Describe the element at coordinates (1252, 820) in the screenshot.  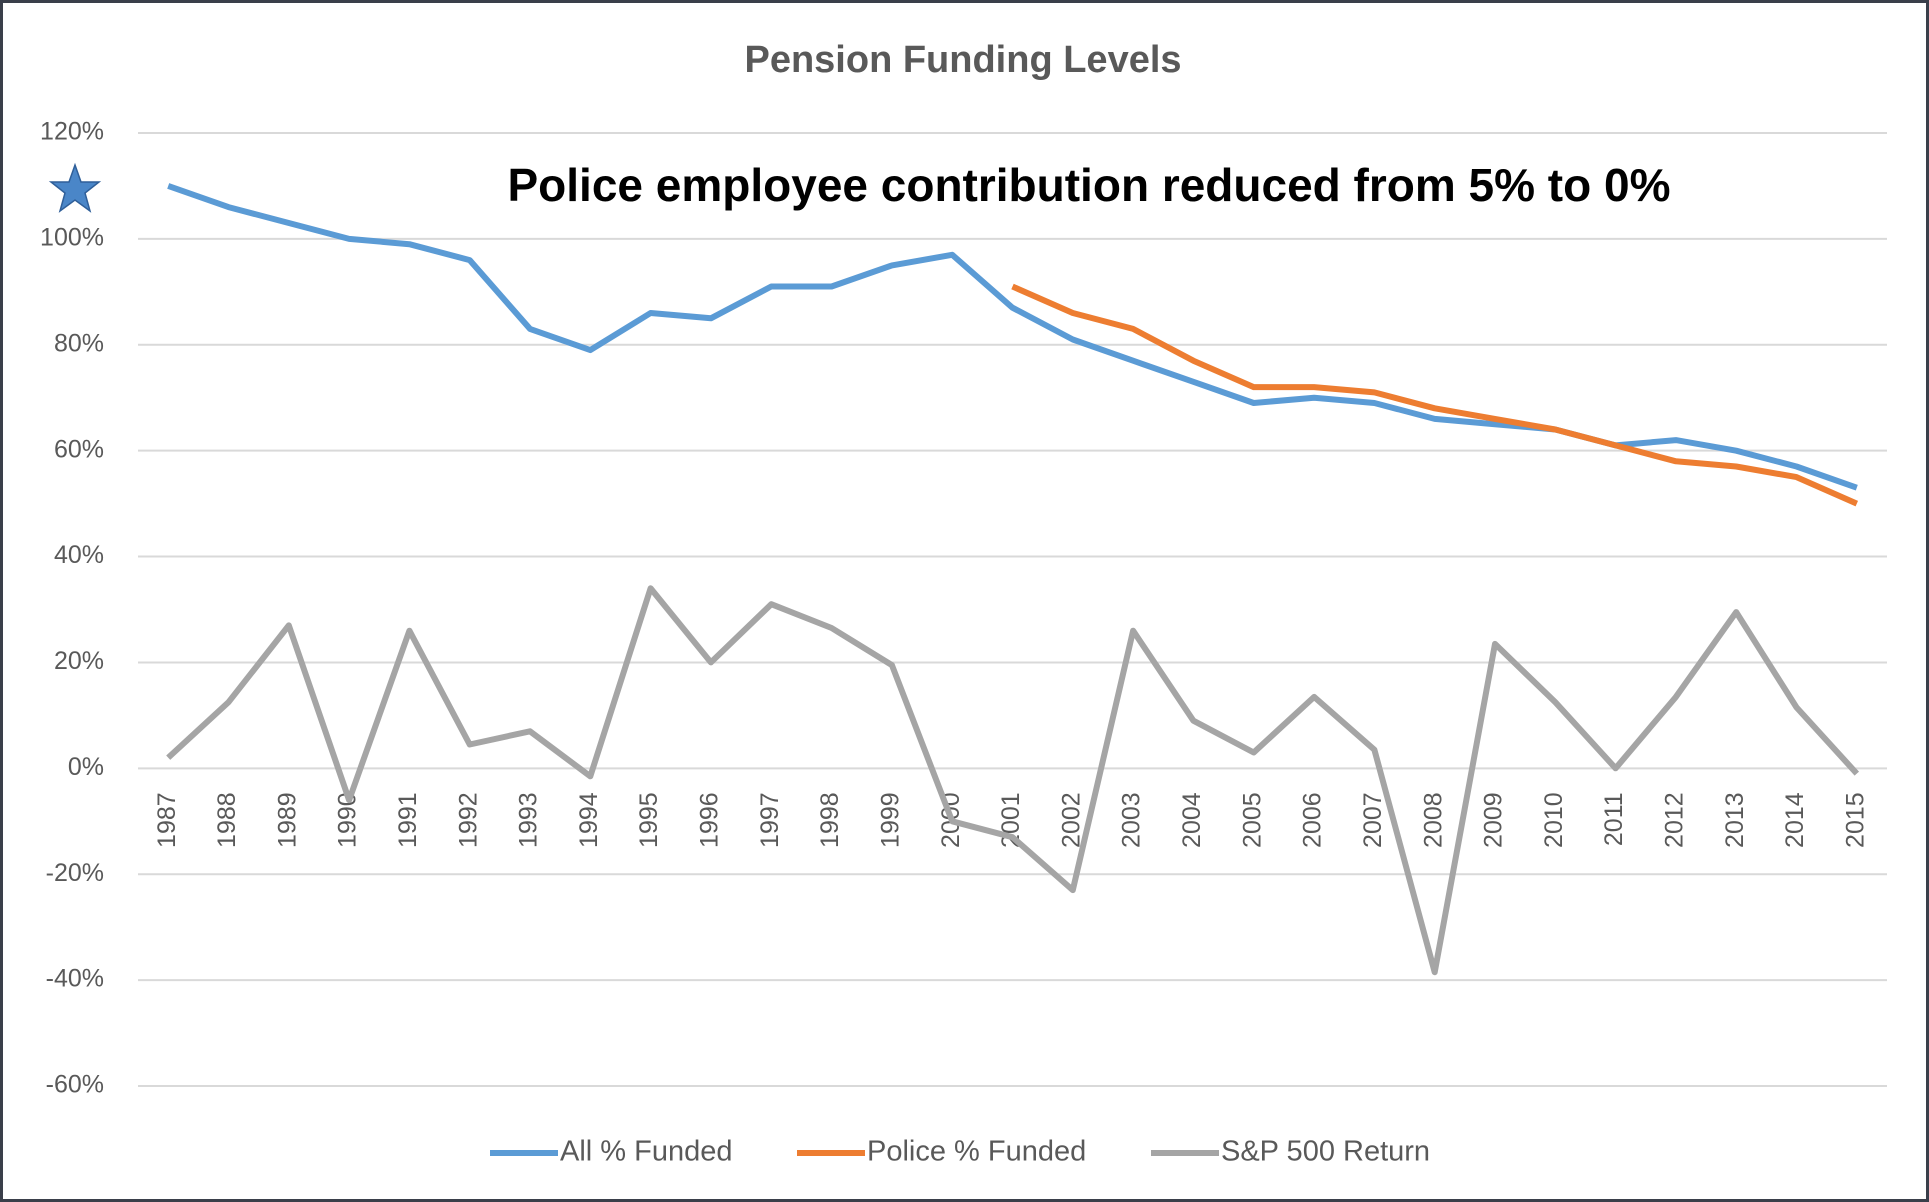
I see `x-tick-label: 2005` at that location.